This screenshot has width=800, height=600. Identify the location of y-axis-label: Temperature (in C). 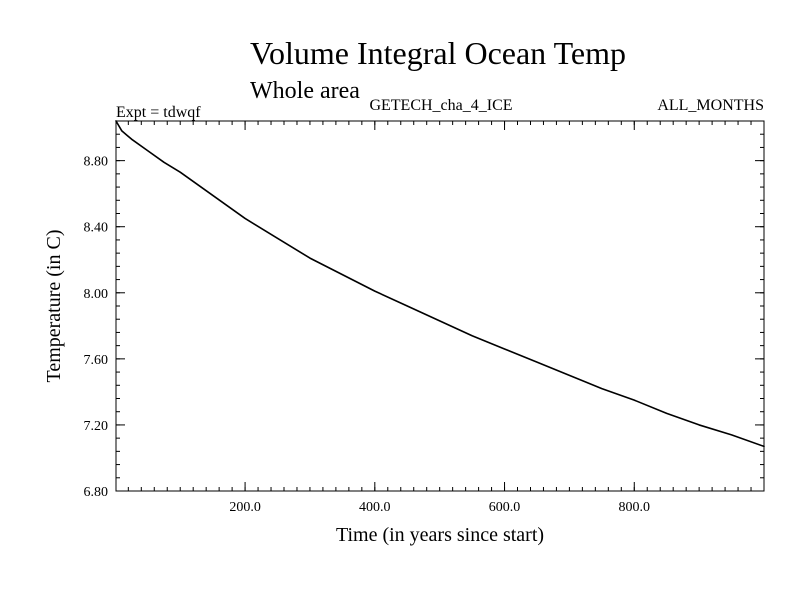
(54, 306).